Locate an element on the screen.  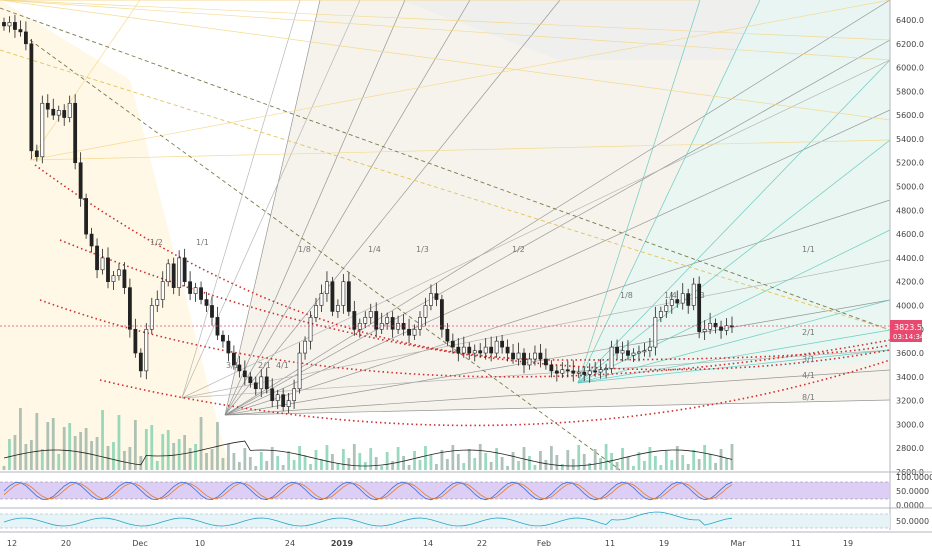
stochastic-k-line is located at coordinates (368, 491).